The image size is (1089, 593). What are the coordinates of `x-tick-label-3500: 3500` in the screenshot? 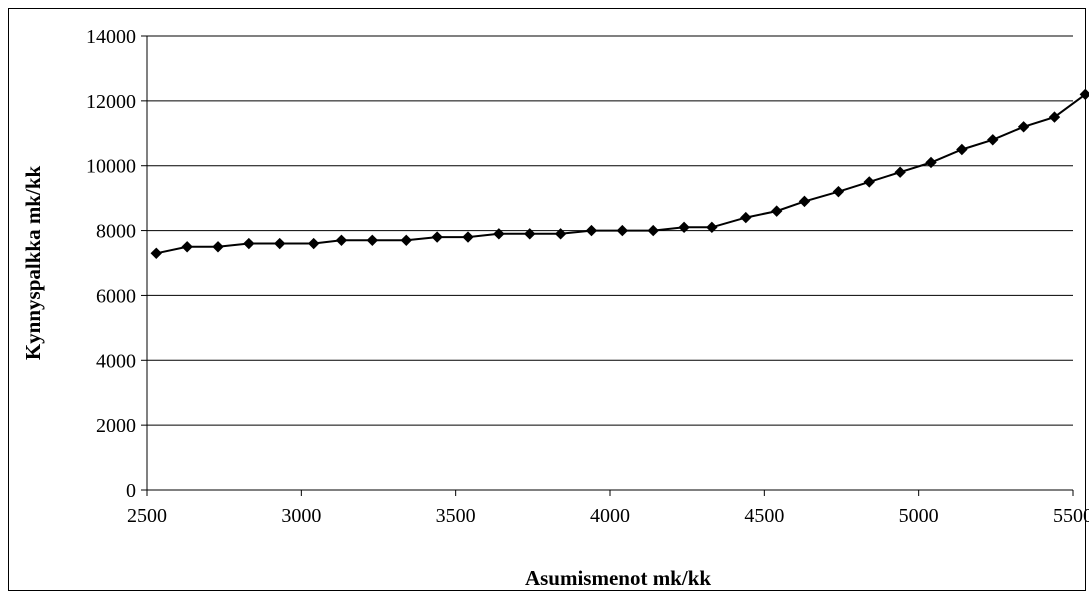 It's located at (456, 516).